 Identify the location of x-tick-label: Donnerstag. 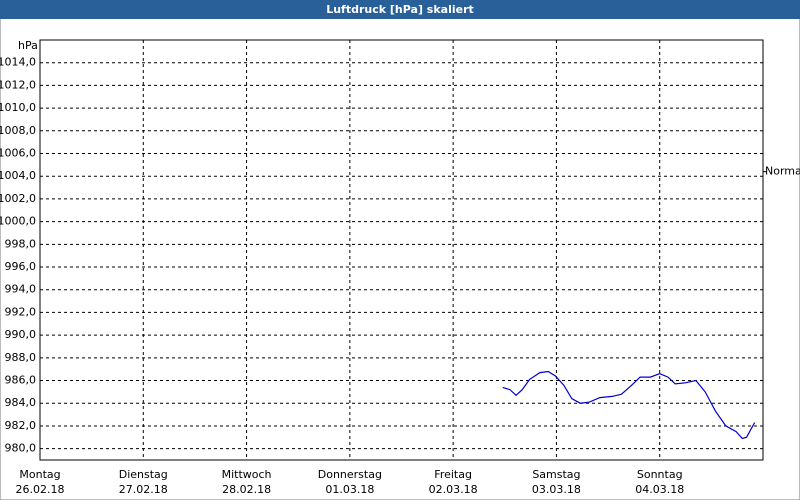
(350, 474).